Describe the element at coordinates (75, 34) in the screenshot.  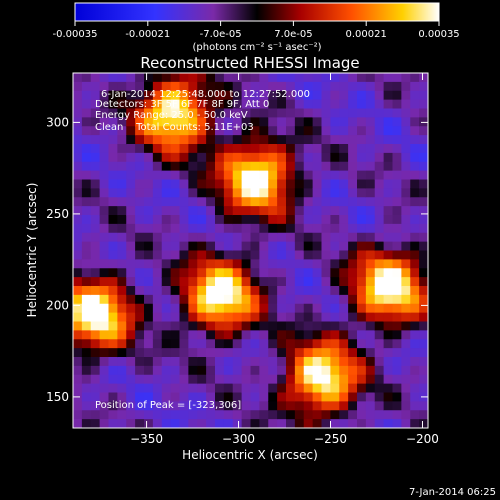
I see `colorbar-tick-label: -0.00035` at that location.